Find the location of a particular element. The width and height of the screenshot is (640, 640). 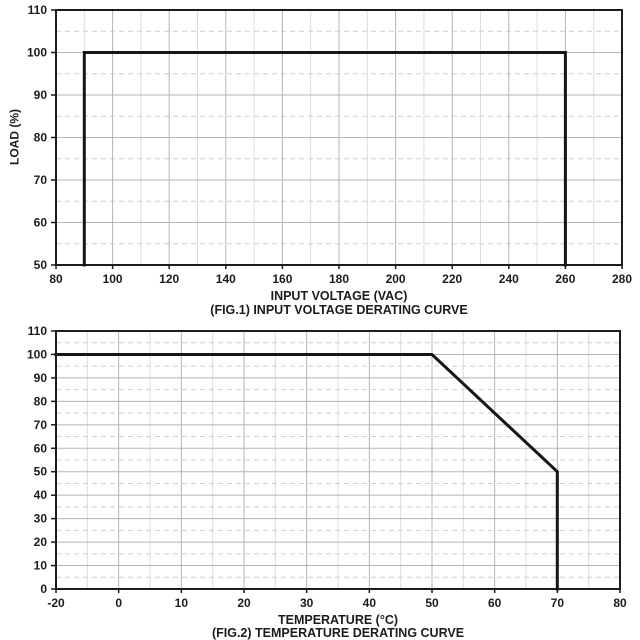

svg-text: 260 is located at coordinates (565, 279).